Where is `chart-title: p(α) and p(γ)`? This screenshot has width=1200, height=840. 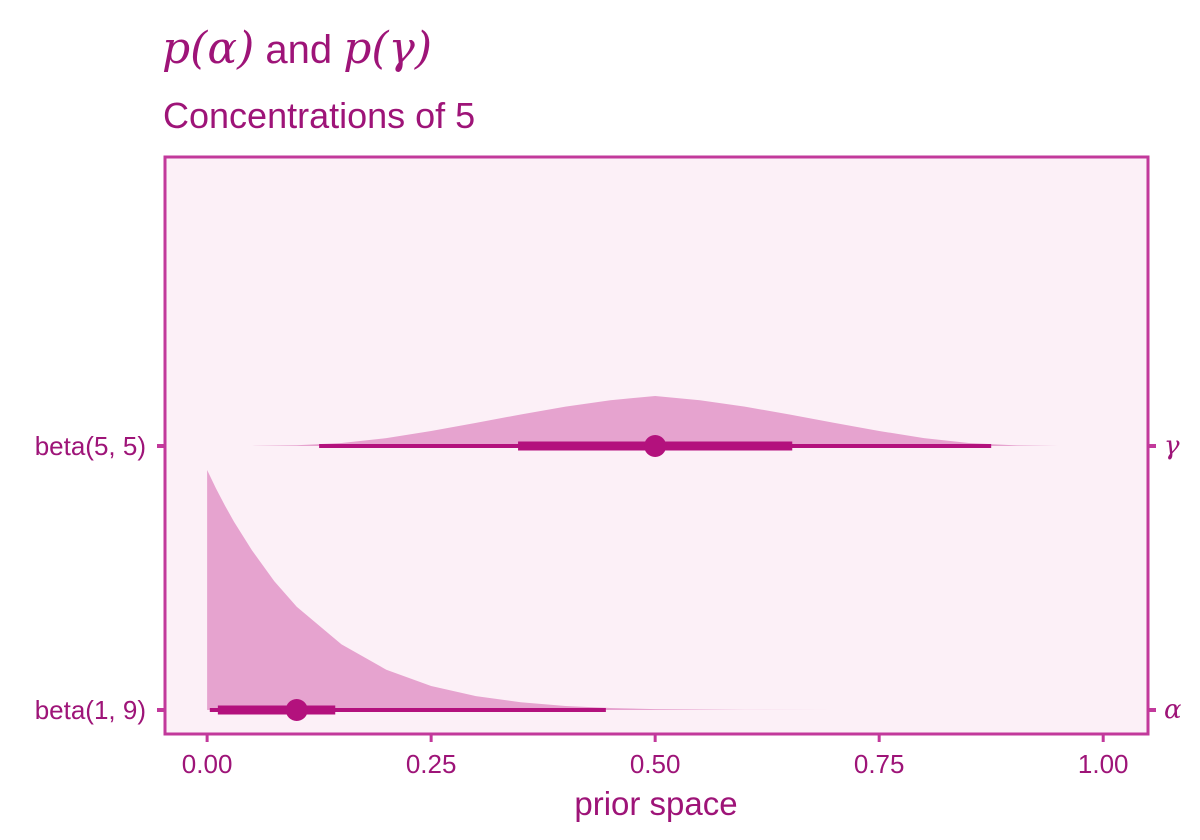 chart-title: p(α) and p(γ) is located at coordinates (297, 48).